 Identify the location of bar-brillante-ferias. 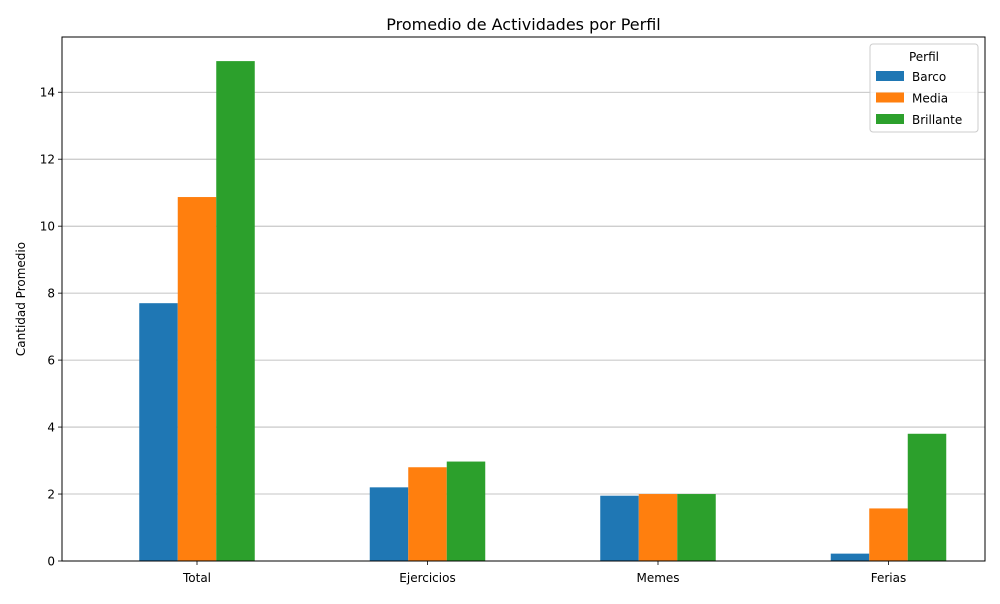
(927, 497).